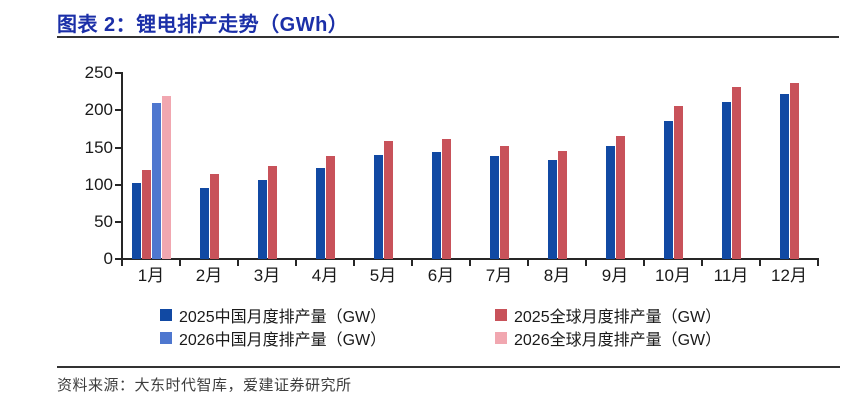 The image size is (865, 404). What do you see at coordinates (448, 367) in the screenshot?
I see `footer-divider` at bounding box center [448, 367].